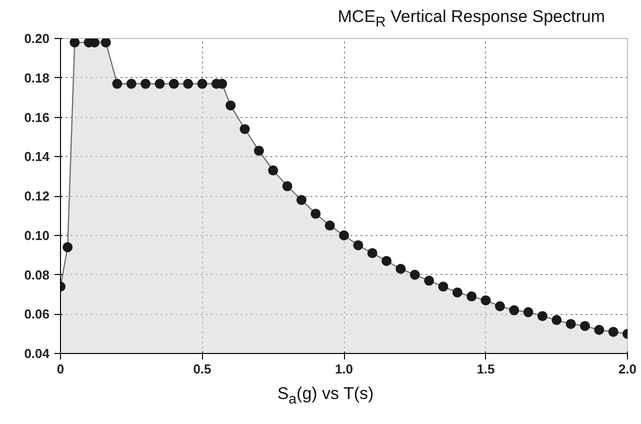 The height and width of the screenshot is (424, 641). Describe the element at coordinates (37, 156) in the screenshot. I see `y-tick-label: 0.14` at that location.